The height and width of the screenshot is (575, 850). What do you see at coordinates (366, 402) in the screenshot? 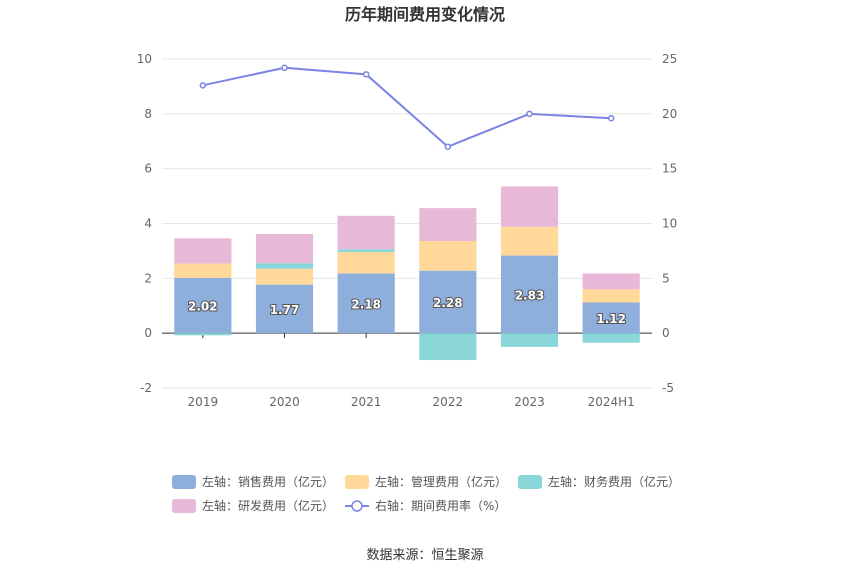
I see `x-tick-label: 2021` at bounding box center [366, 402].